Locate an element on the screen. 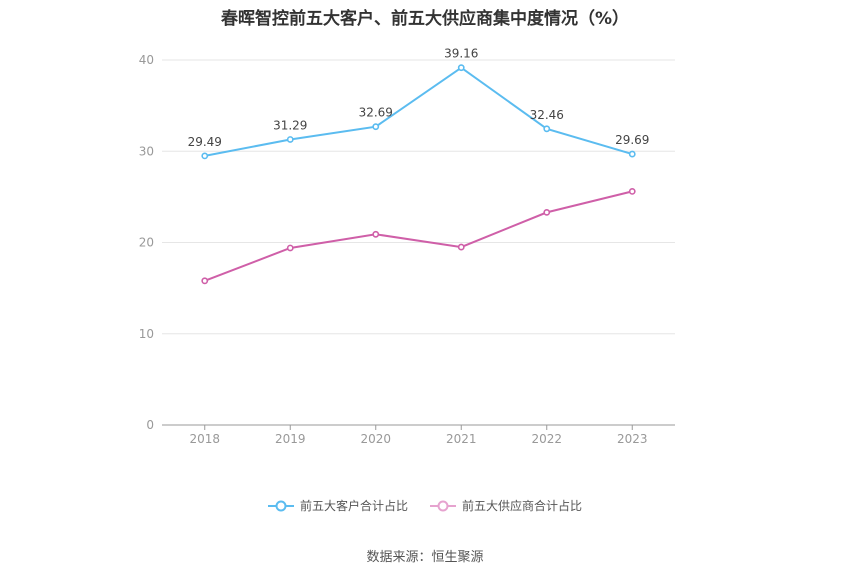 Image resolution: width=850 pixels, height=575 pixels. data-label-0-2021: 39.16 is located at coordinates (461, 54).